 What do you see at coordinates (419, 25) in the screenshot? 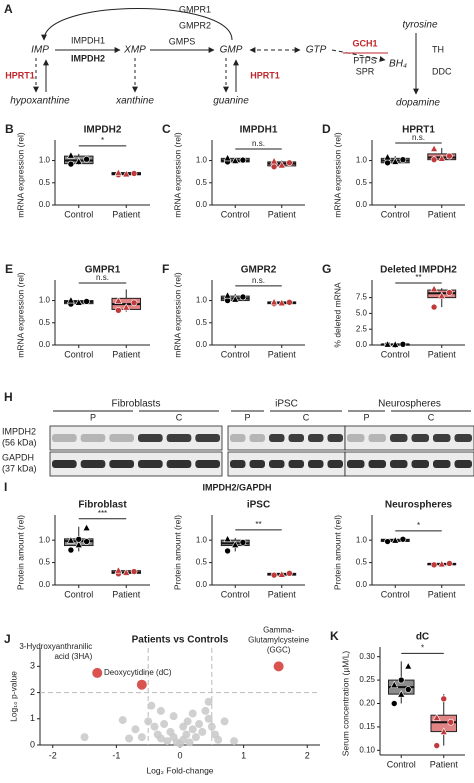
I see `metabolite: tyrosine` at bounding box center [419, 25].